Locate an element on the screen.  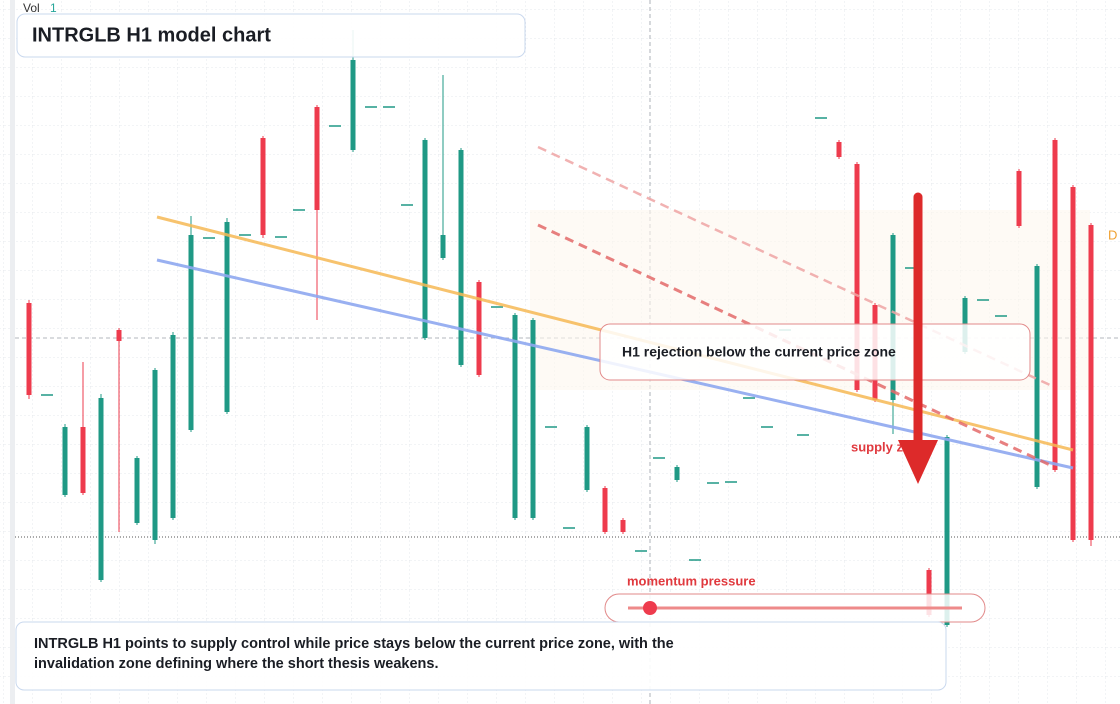
arrow-head is located at coordinates (918, 462).